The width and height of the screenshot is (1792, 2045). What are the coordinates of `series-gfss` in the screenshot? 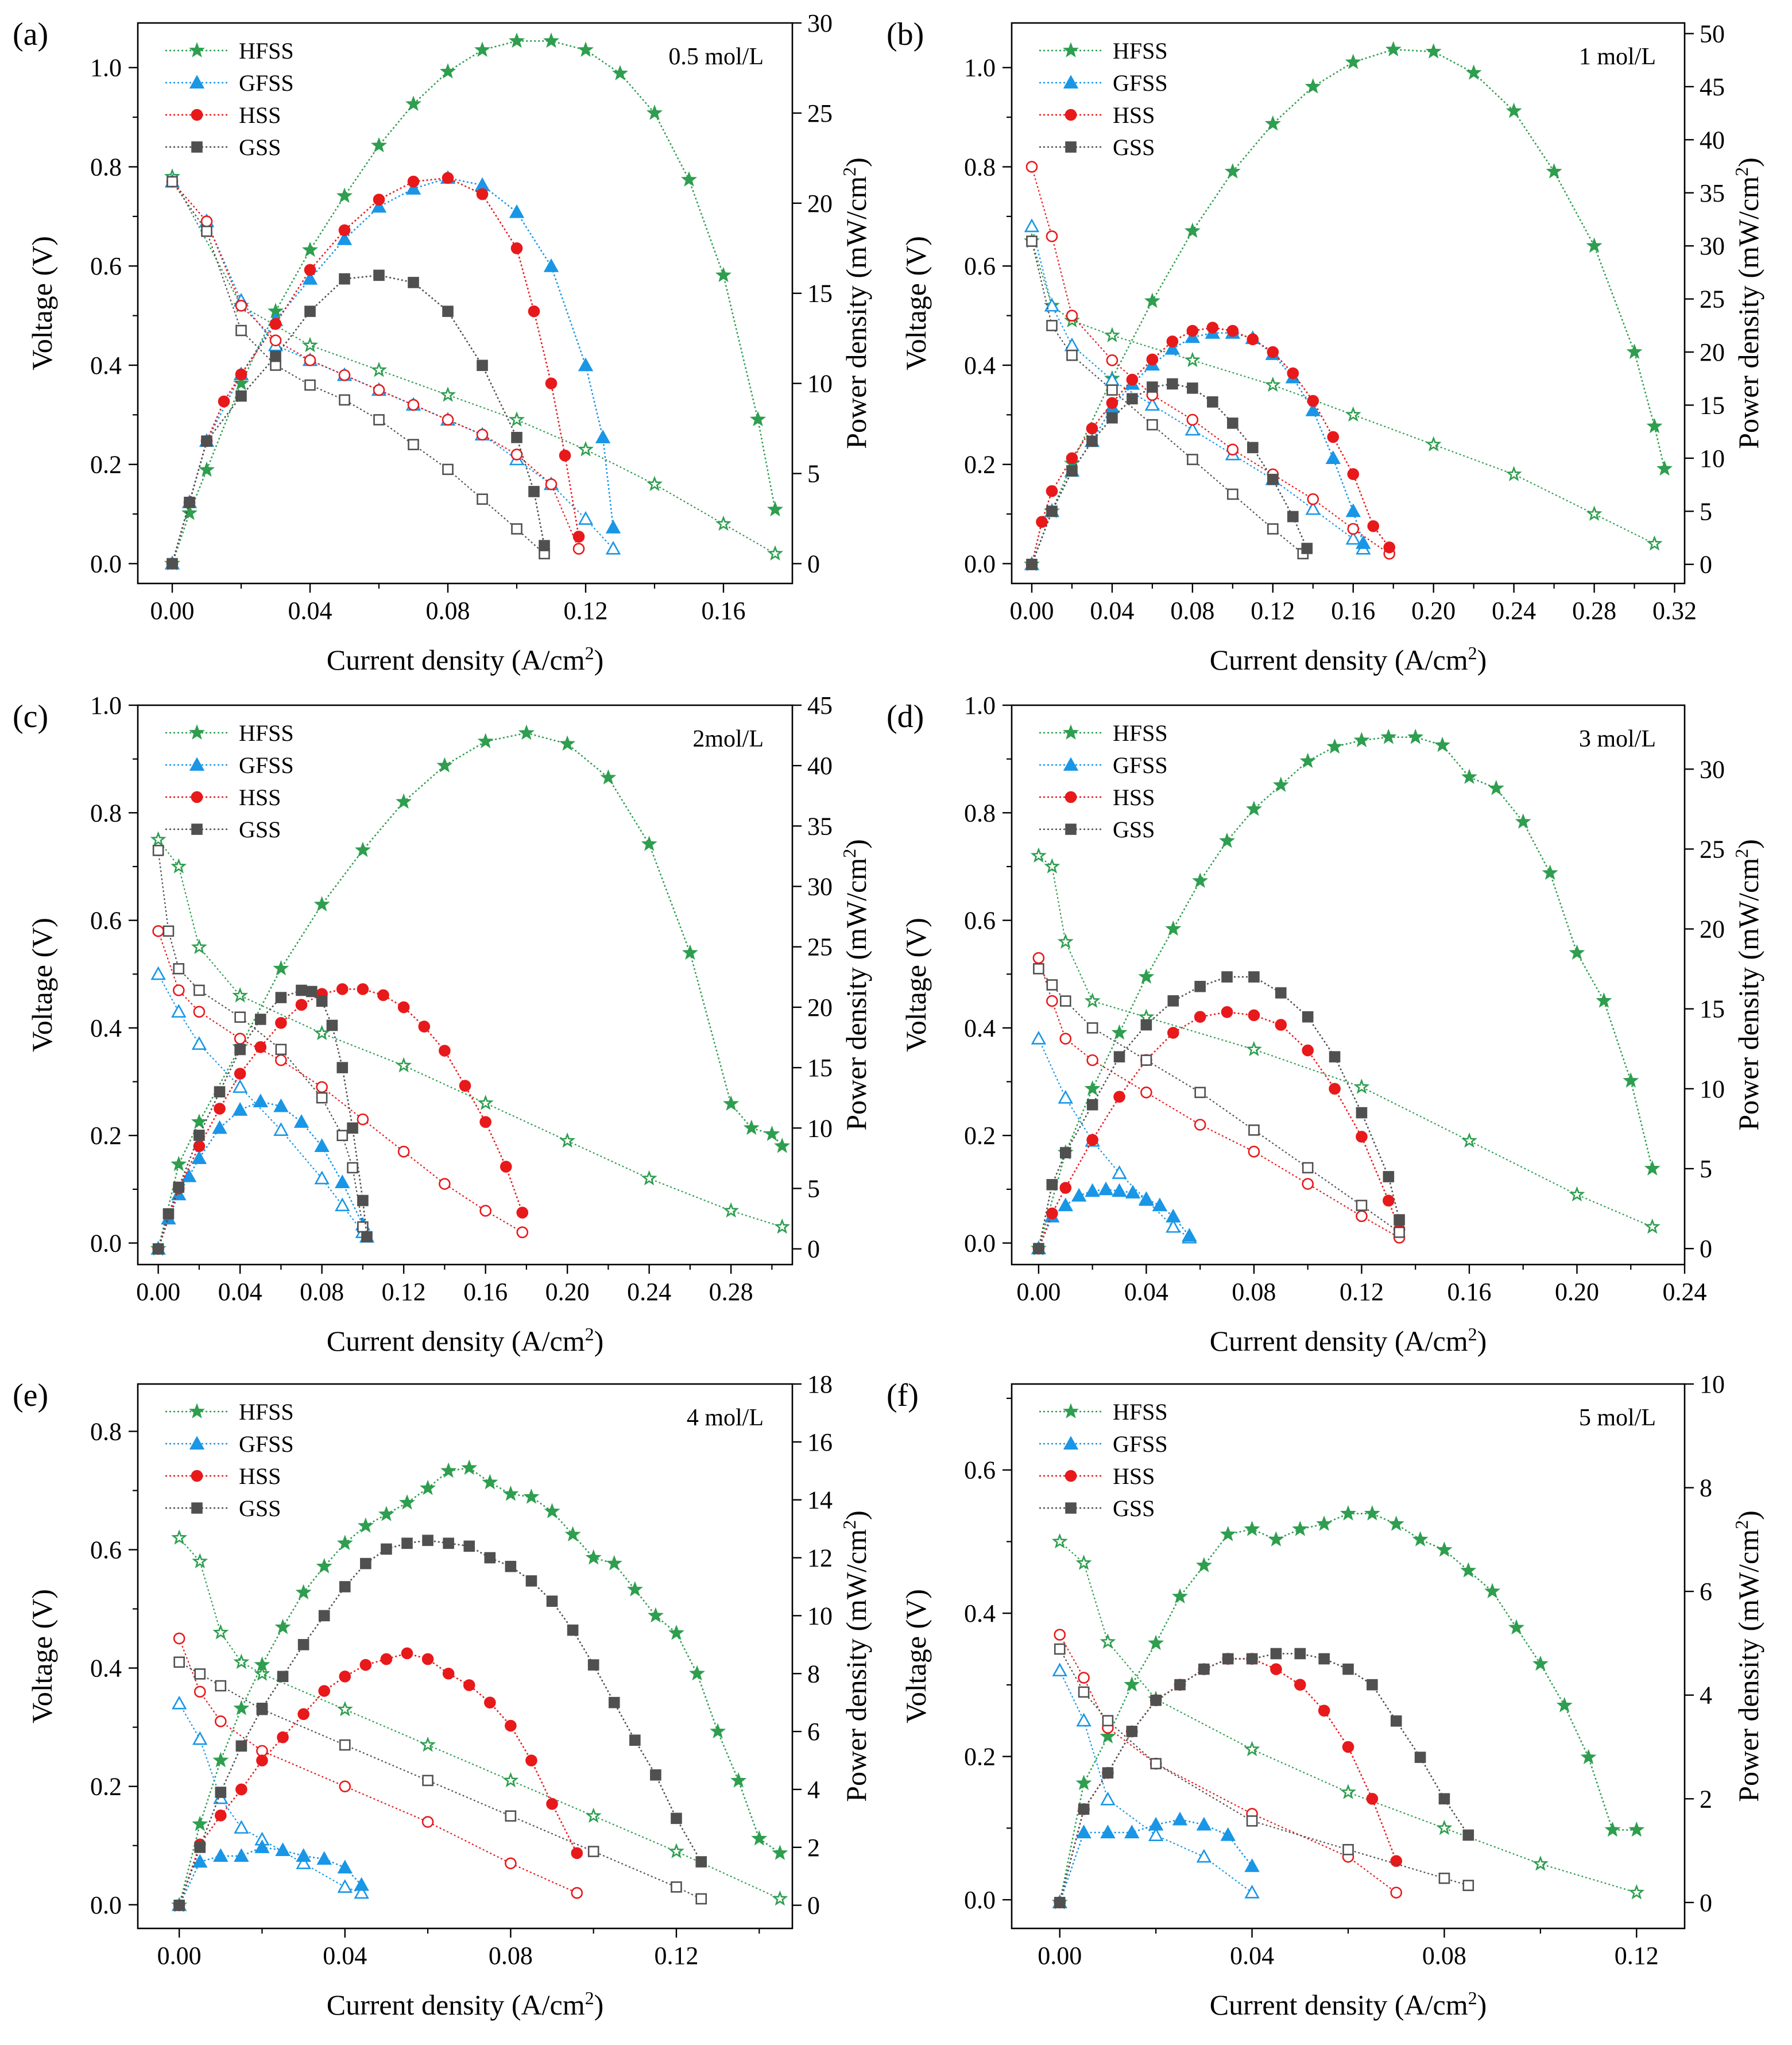 It's located at (1197, 394).